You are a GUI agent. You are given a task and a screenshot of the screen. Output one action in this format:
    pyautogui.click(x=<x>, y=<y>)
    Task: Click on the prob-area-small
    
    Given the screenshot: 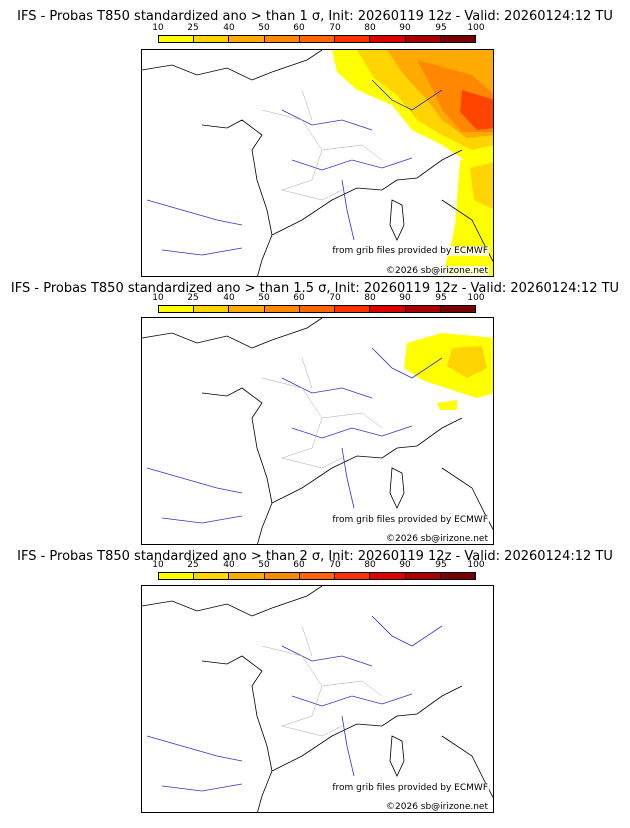 What is the action you would take?
    pyautogui.click(x=447, y=405)
    